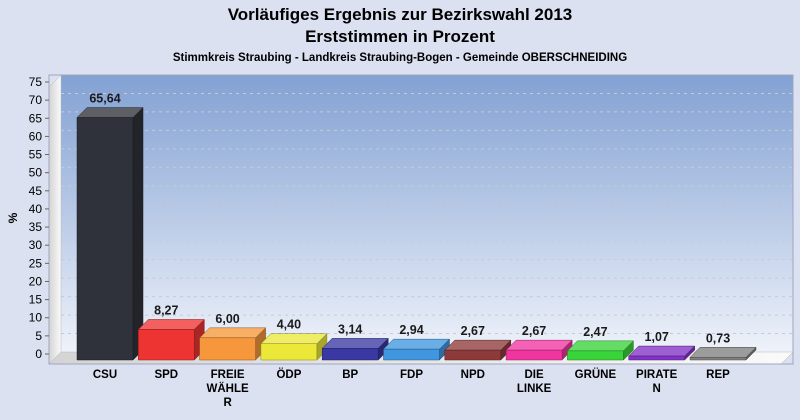  What do you see at coordinates (36, 318) in the screenshot?
I see `y-tick-label: 10` at bounding box center [36, 318].